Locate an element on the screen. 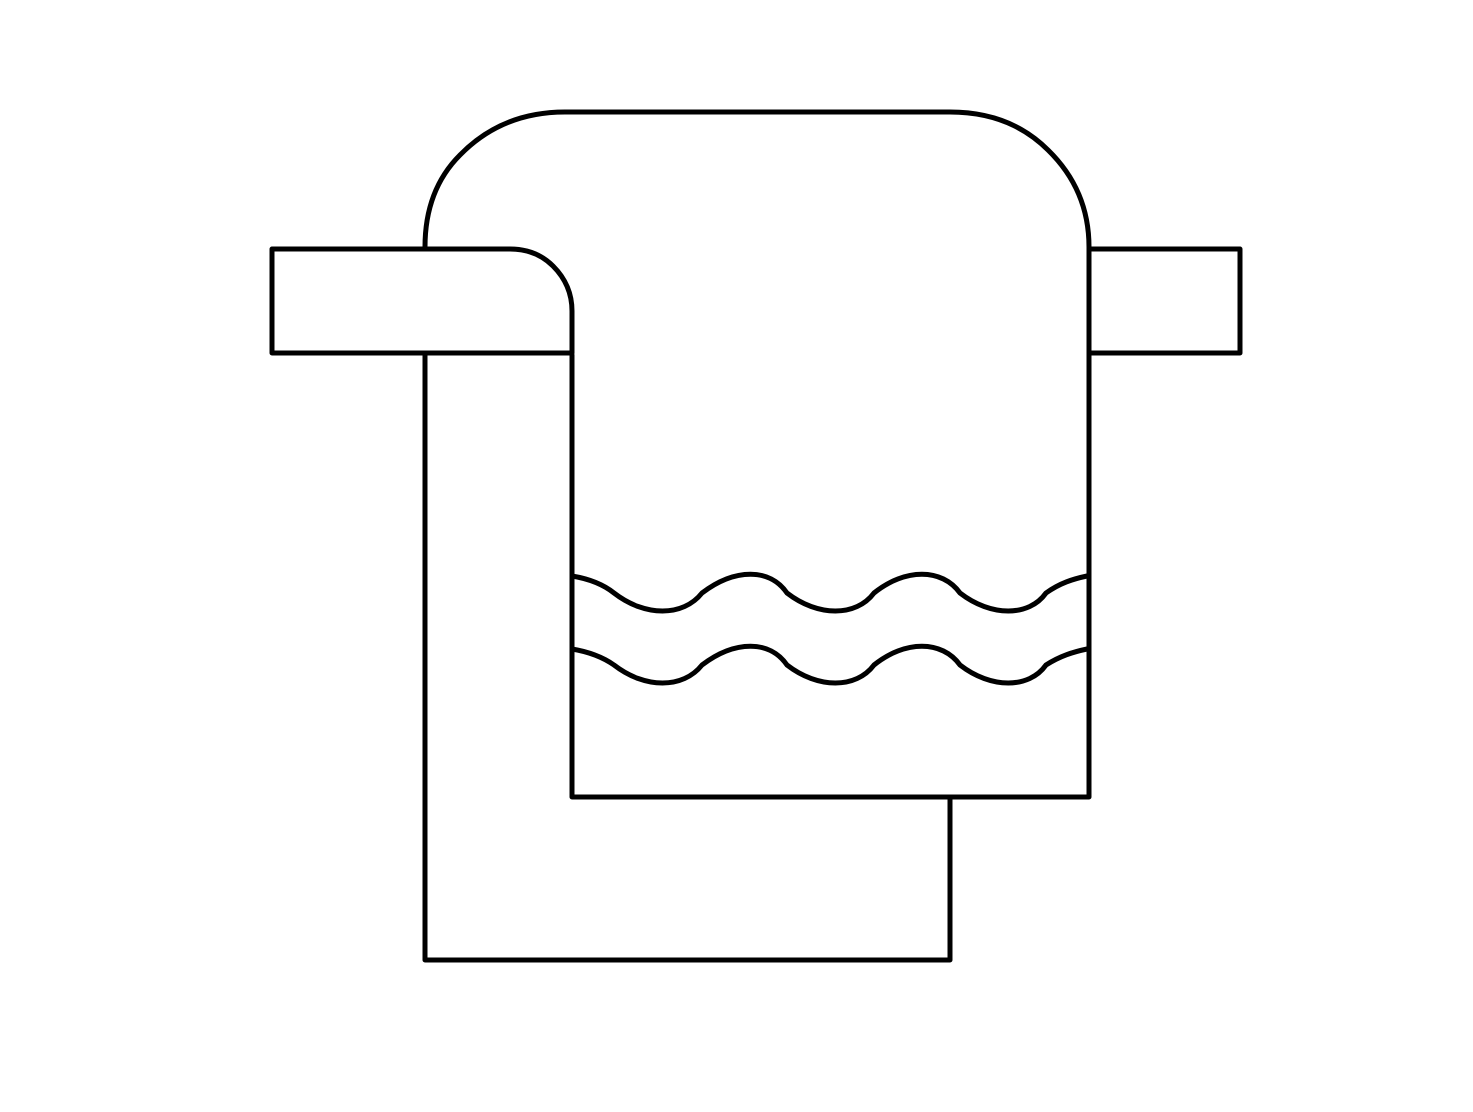  towel-rack-bar-left is located at coordinates (422, 301).